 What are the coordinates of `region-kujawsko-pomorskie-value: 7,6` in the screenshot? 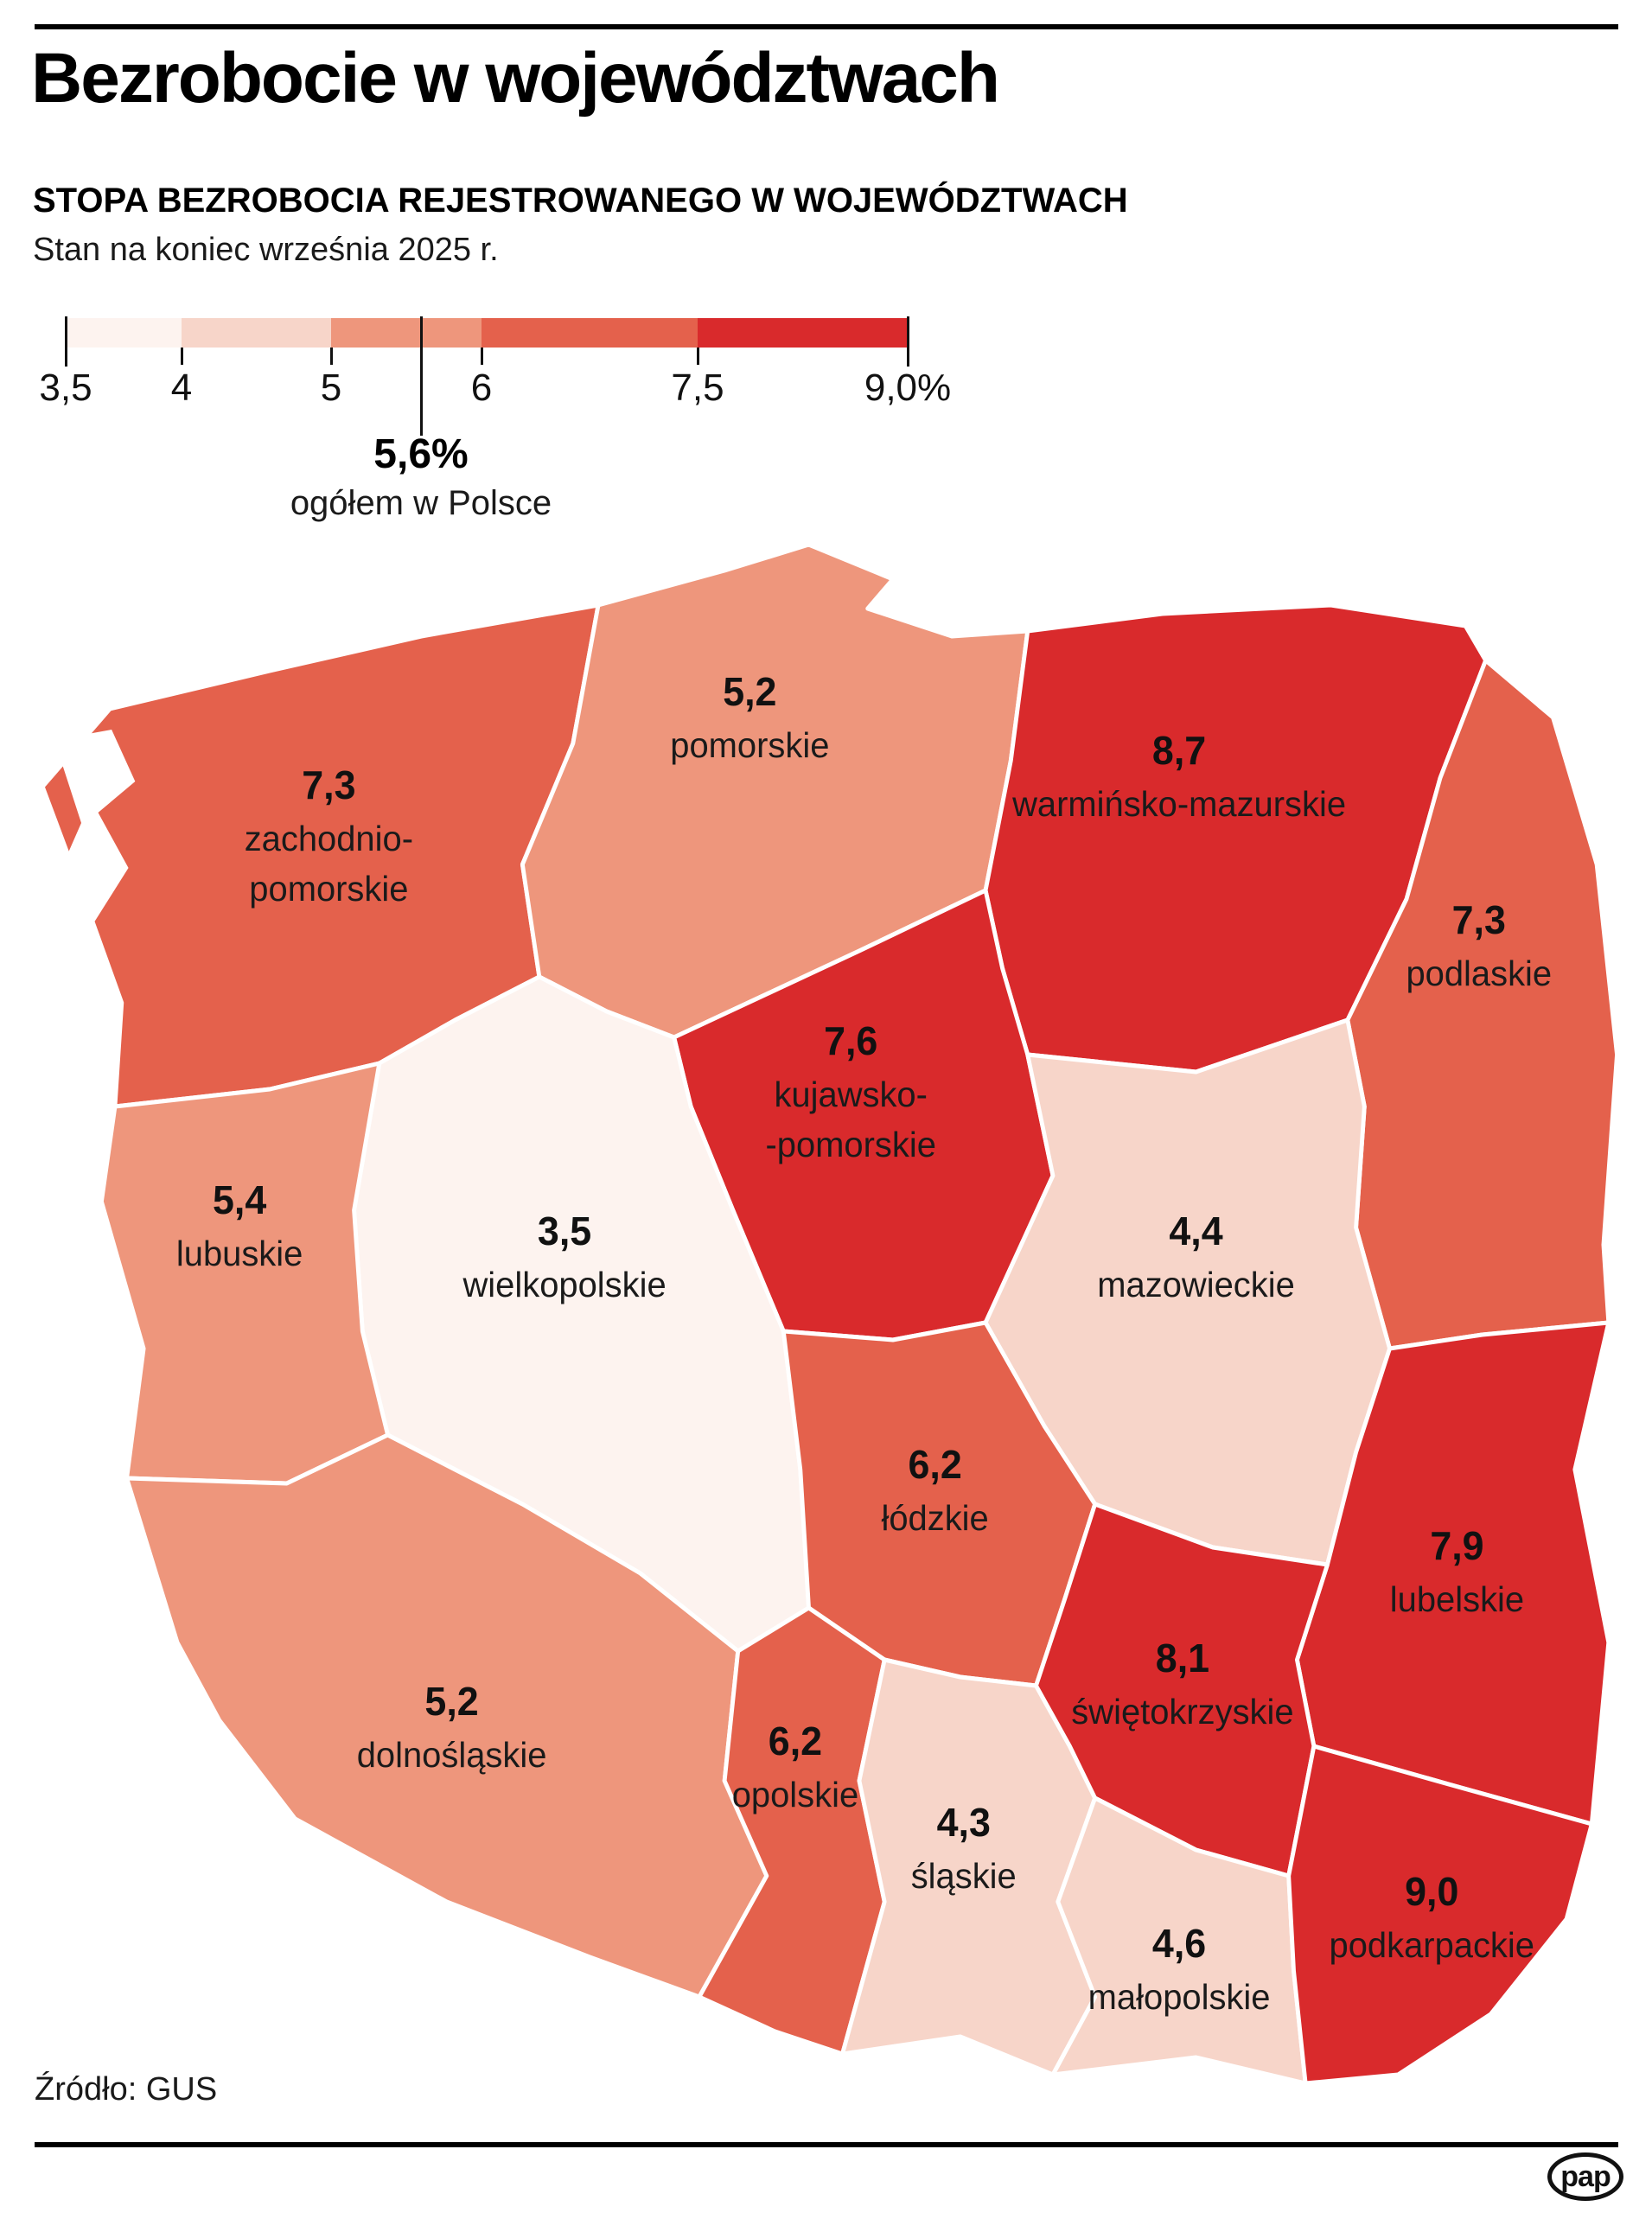 It's located at (851, 1040).